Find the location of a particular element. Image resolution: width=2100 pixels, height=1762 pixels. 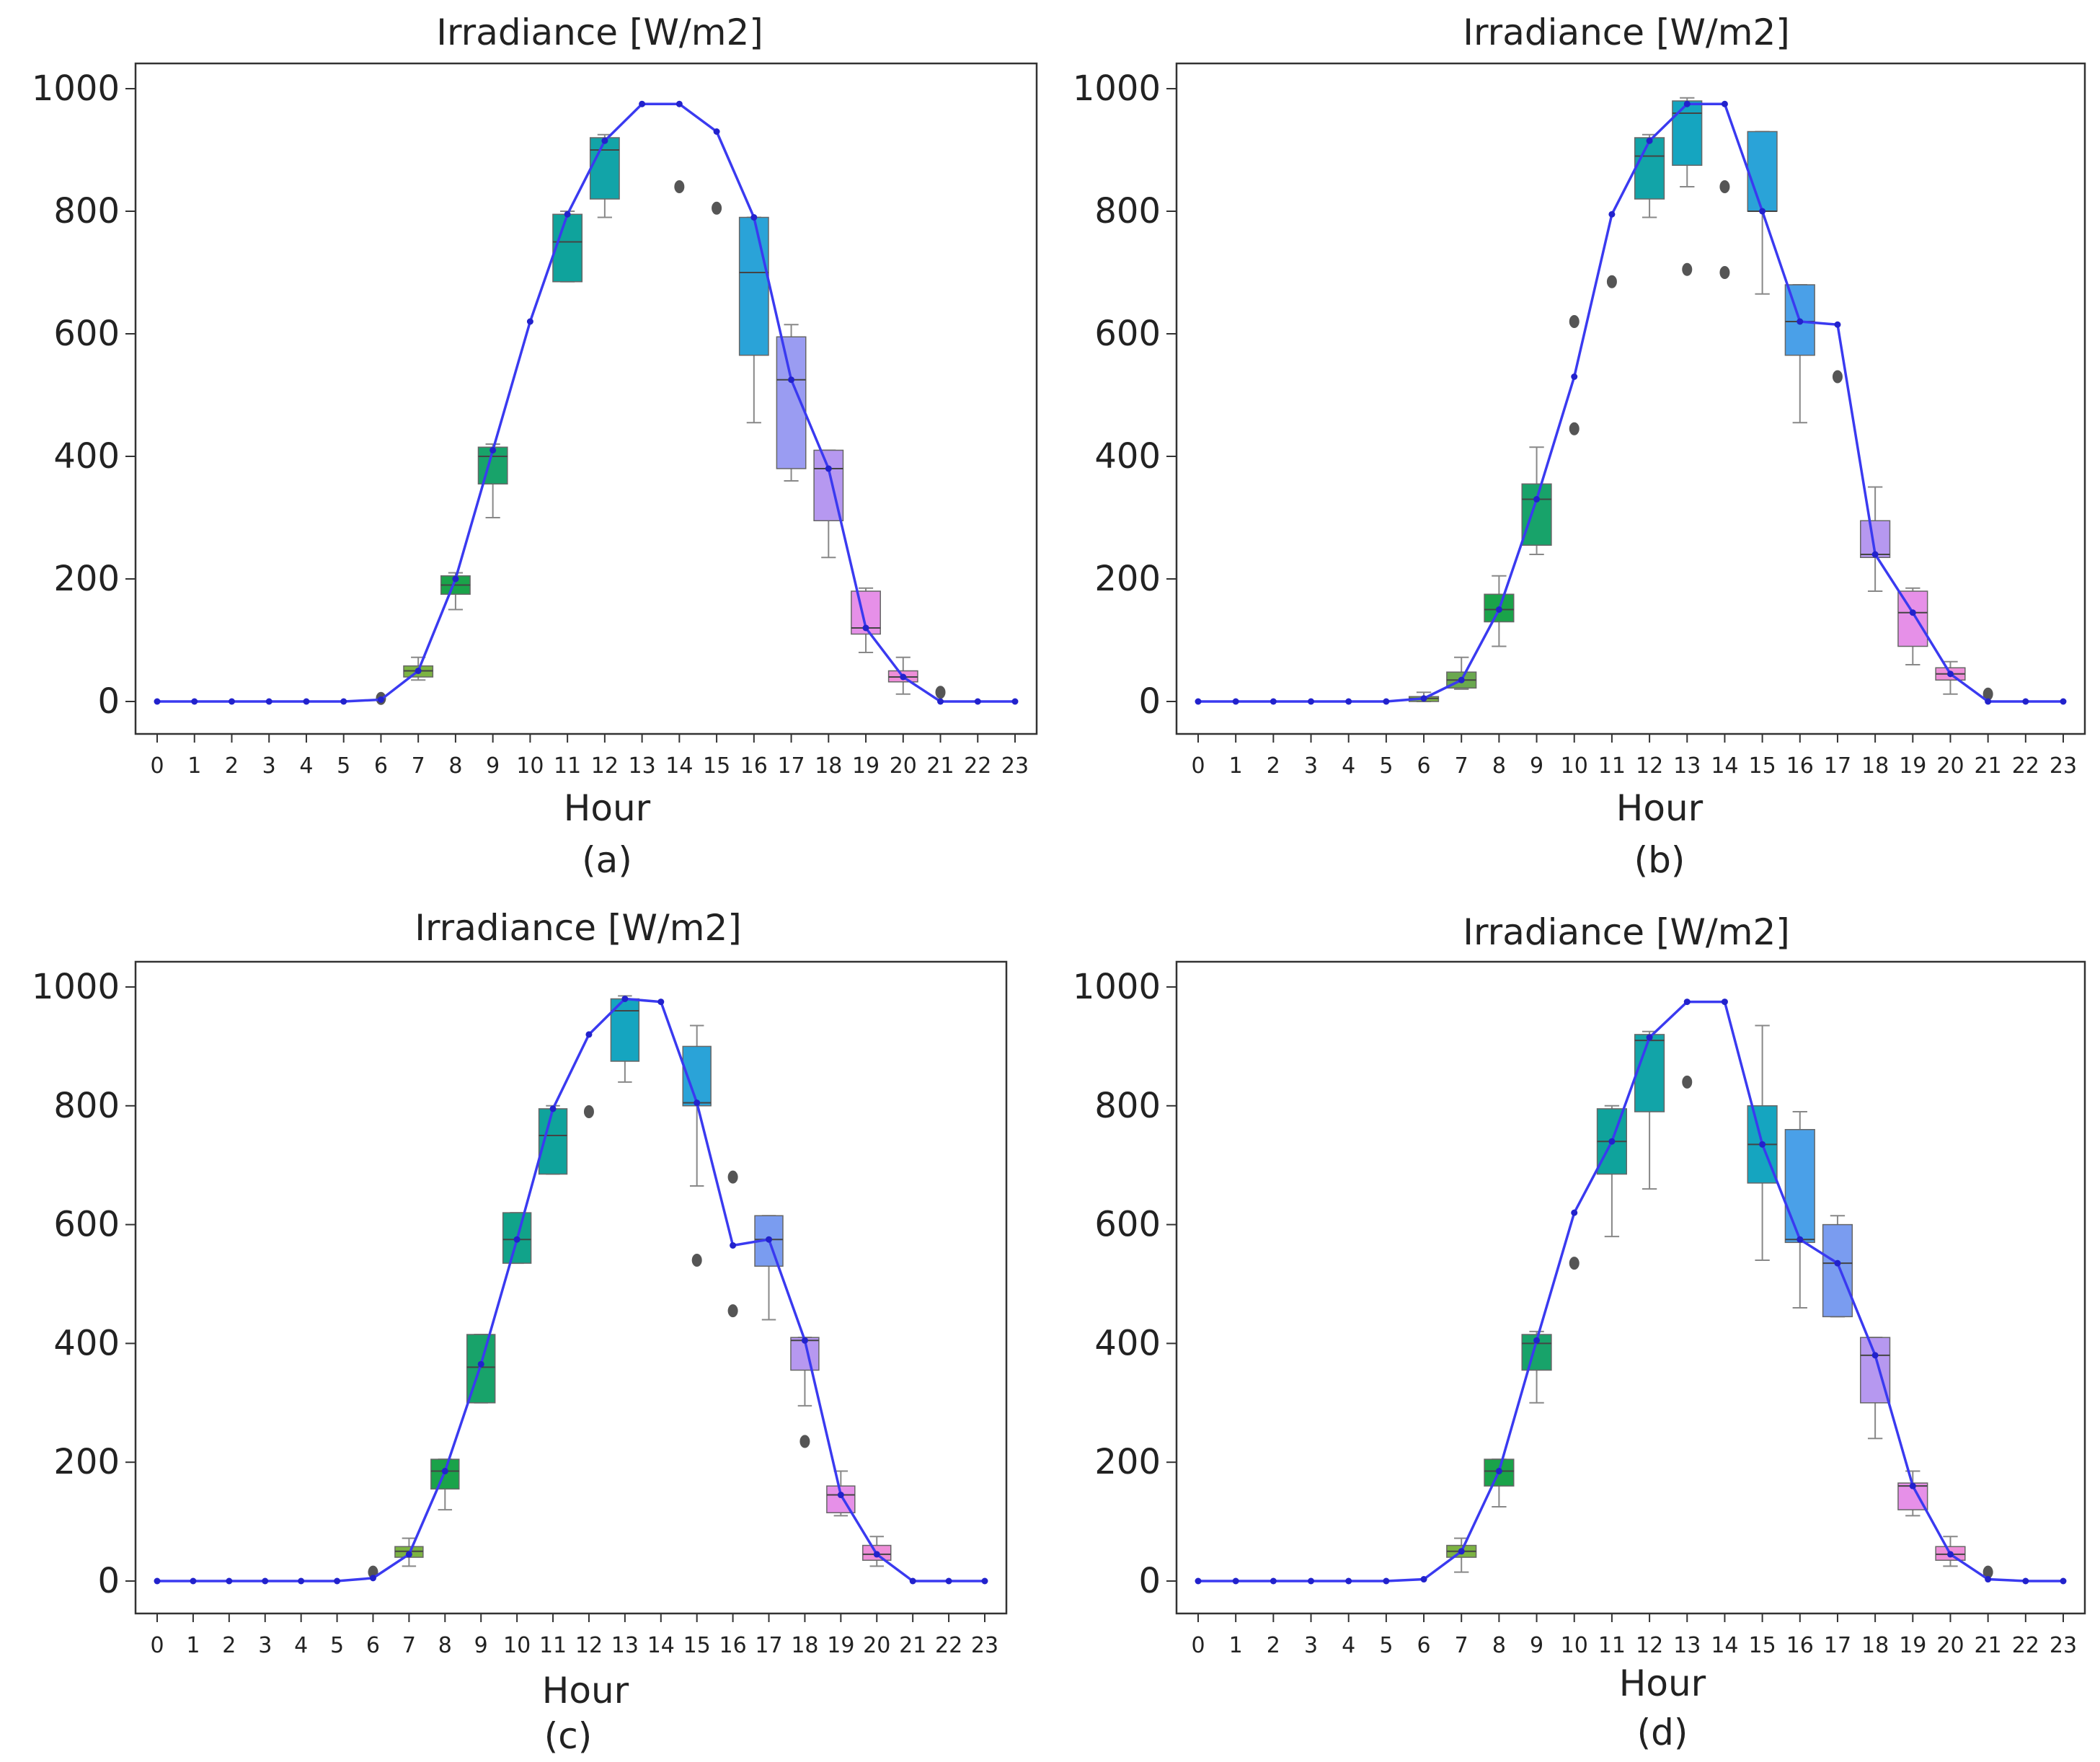

x-tick-label: 11 is located at coordinates (553, 1645).